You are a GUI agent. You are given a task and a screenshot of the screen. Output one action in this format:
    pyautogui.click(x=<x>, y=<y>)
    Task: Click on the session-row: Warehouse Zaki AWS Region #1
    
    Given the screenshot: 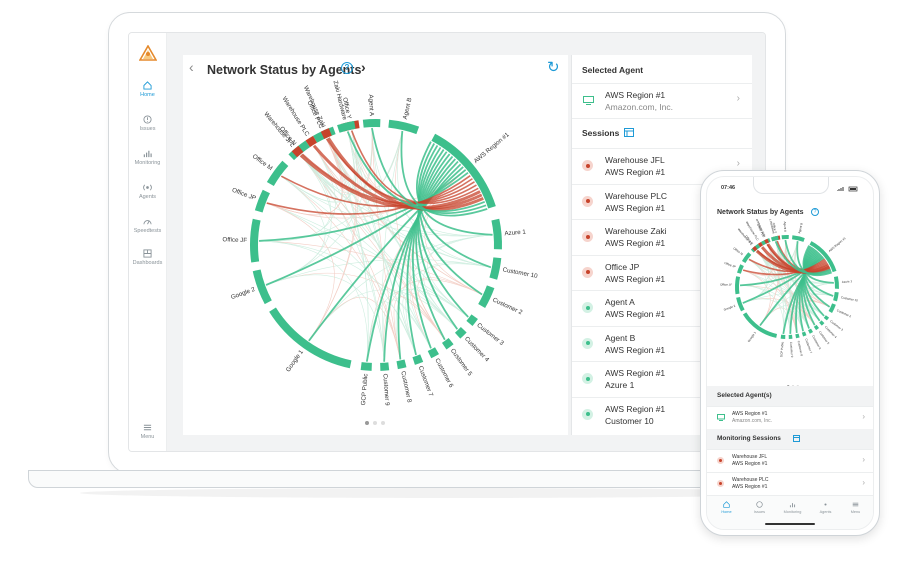 What is the action you would take?
    pyautogui.click(x=662, y=237)
    